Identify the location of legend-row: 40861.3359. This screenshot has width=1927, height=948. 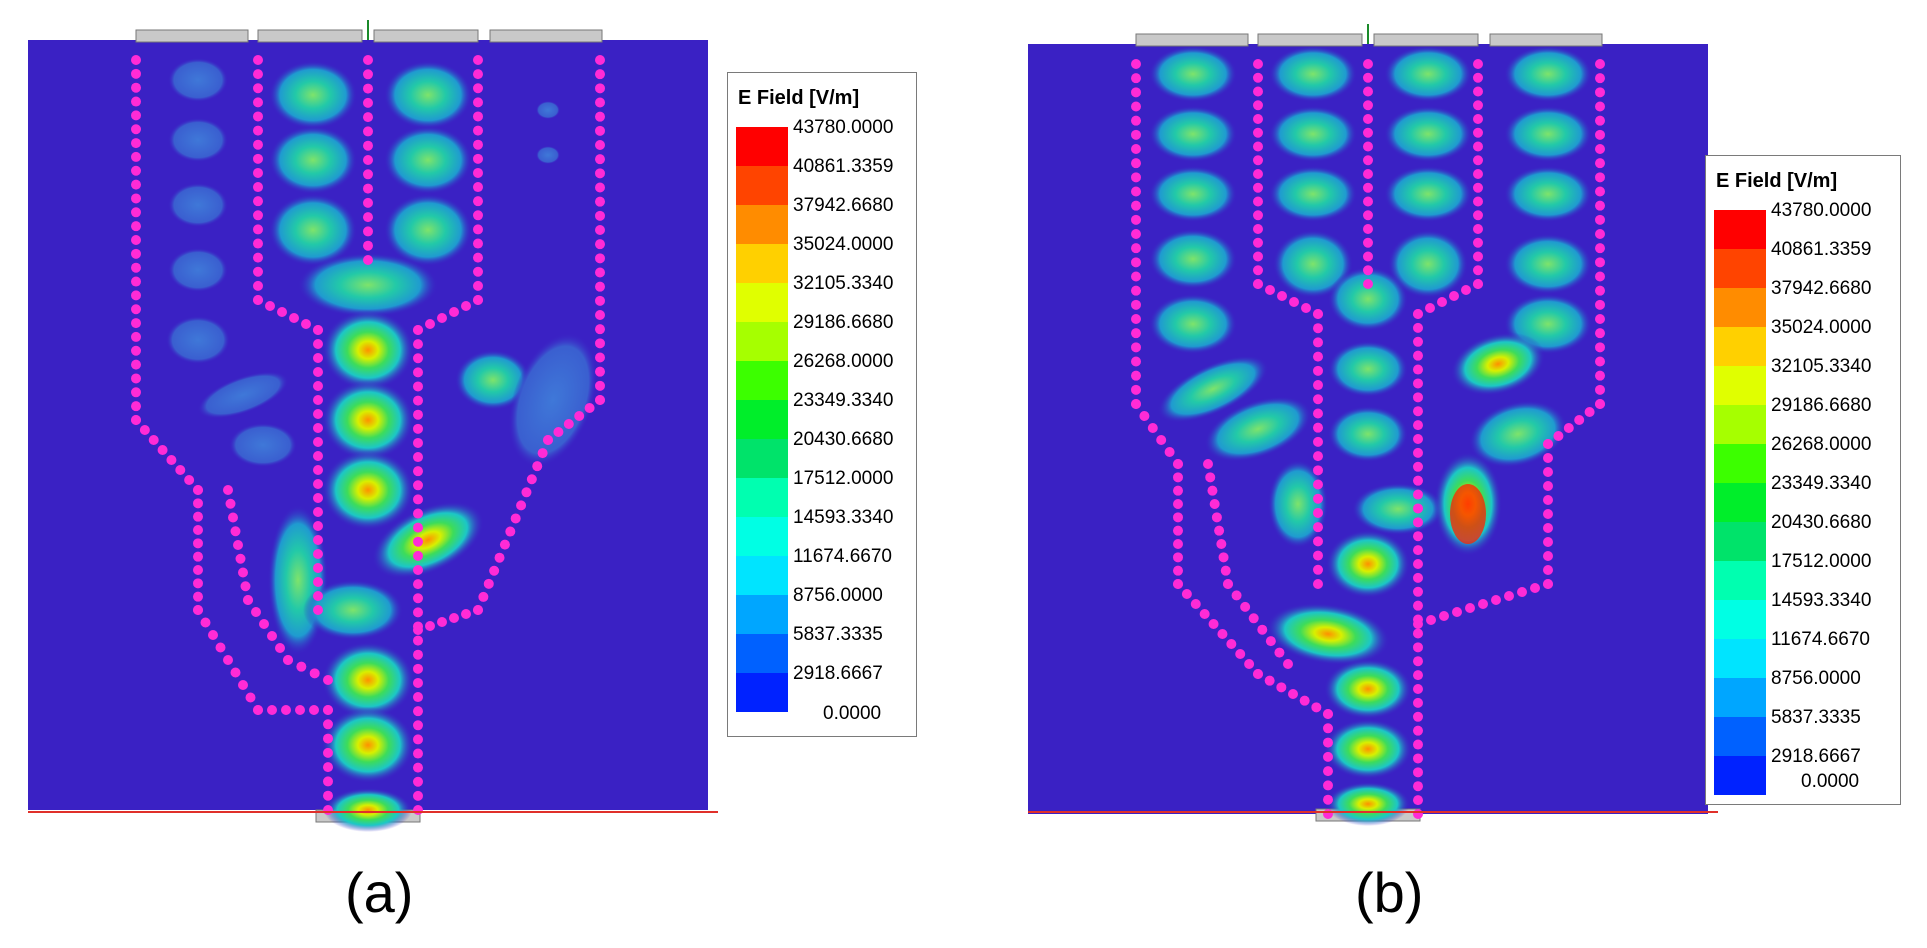
(821, 180).